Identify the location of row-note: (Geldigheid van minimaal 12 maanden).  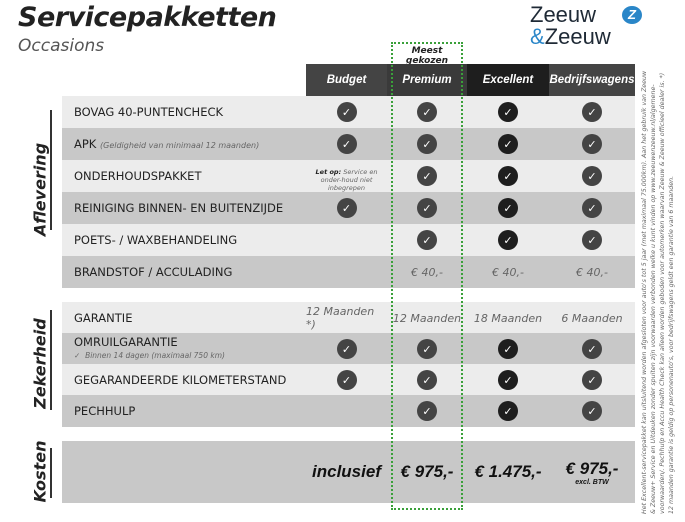
(180, 145).